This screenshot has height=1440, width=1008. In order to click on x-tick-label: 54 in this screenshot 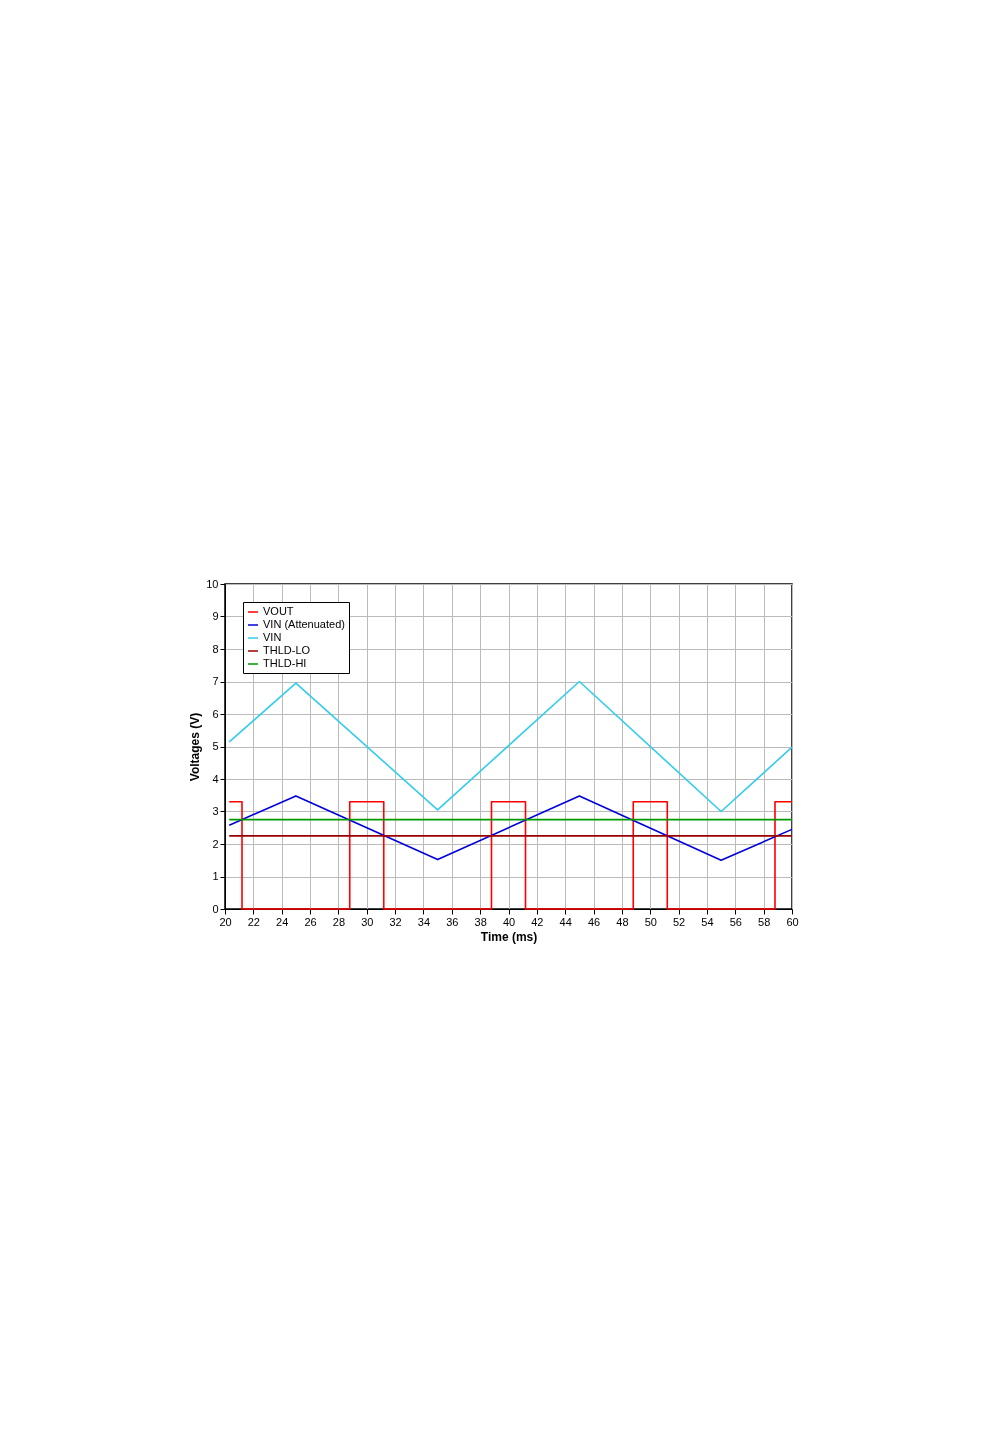, I will do `click(707, 921)`.